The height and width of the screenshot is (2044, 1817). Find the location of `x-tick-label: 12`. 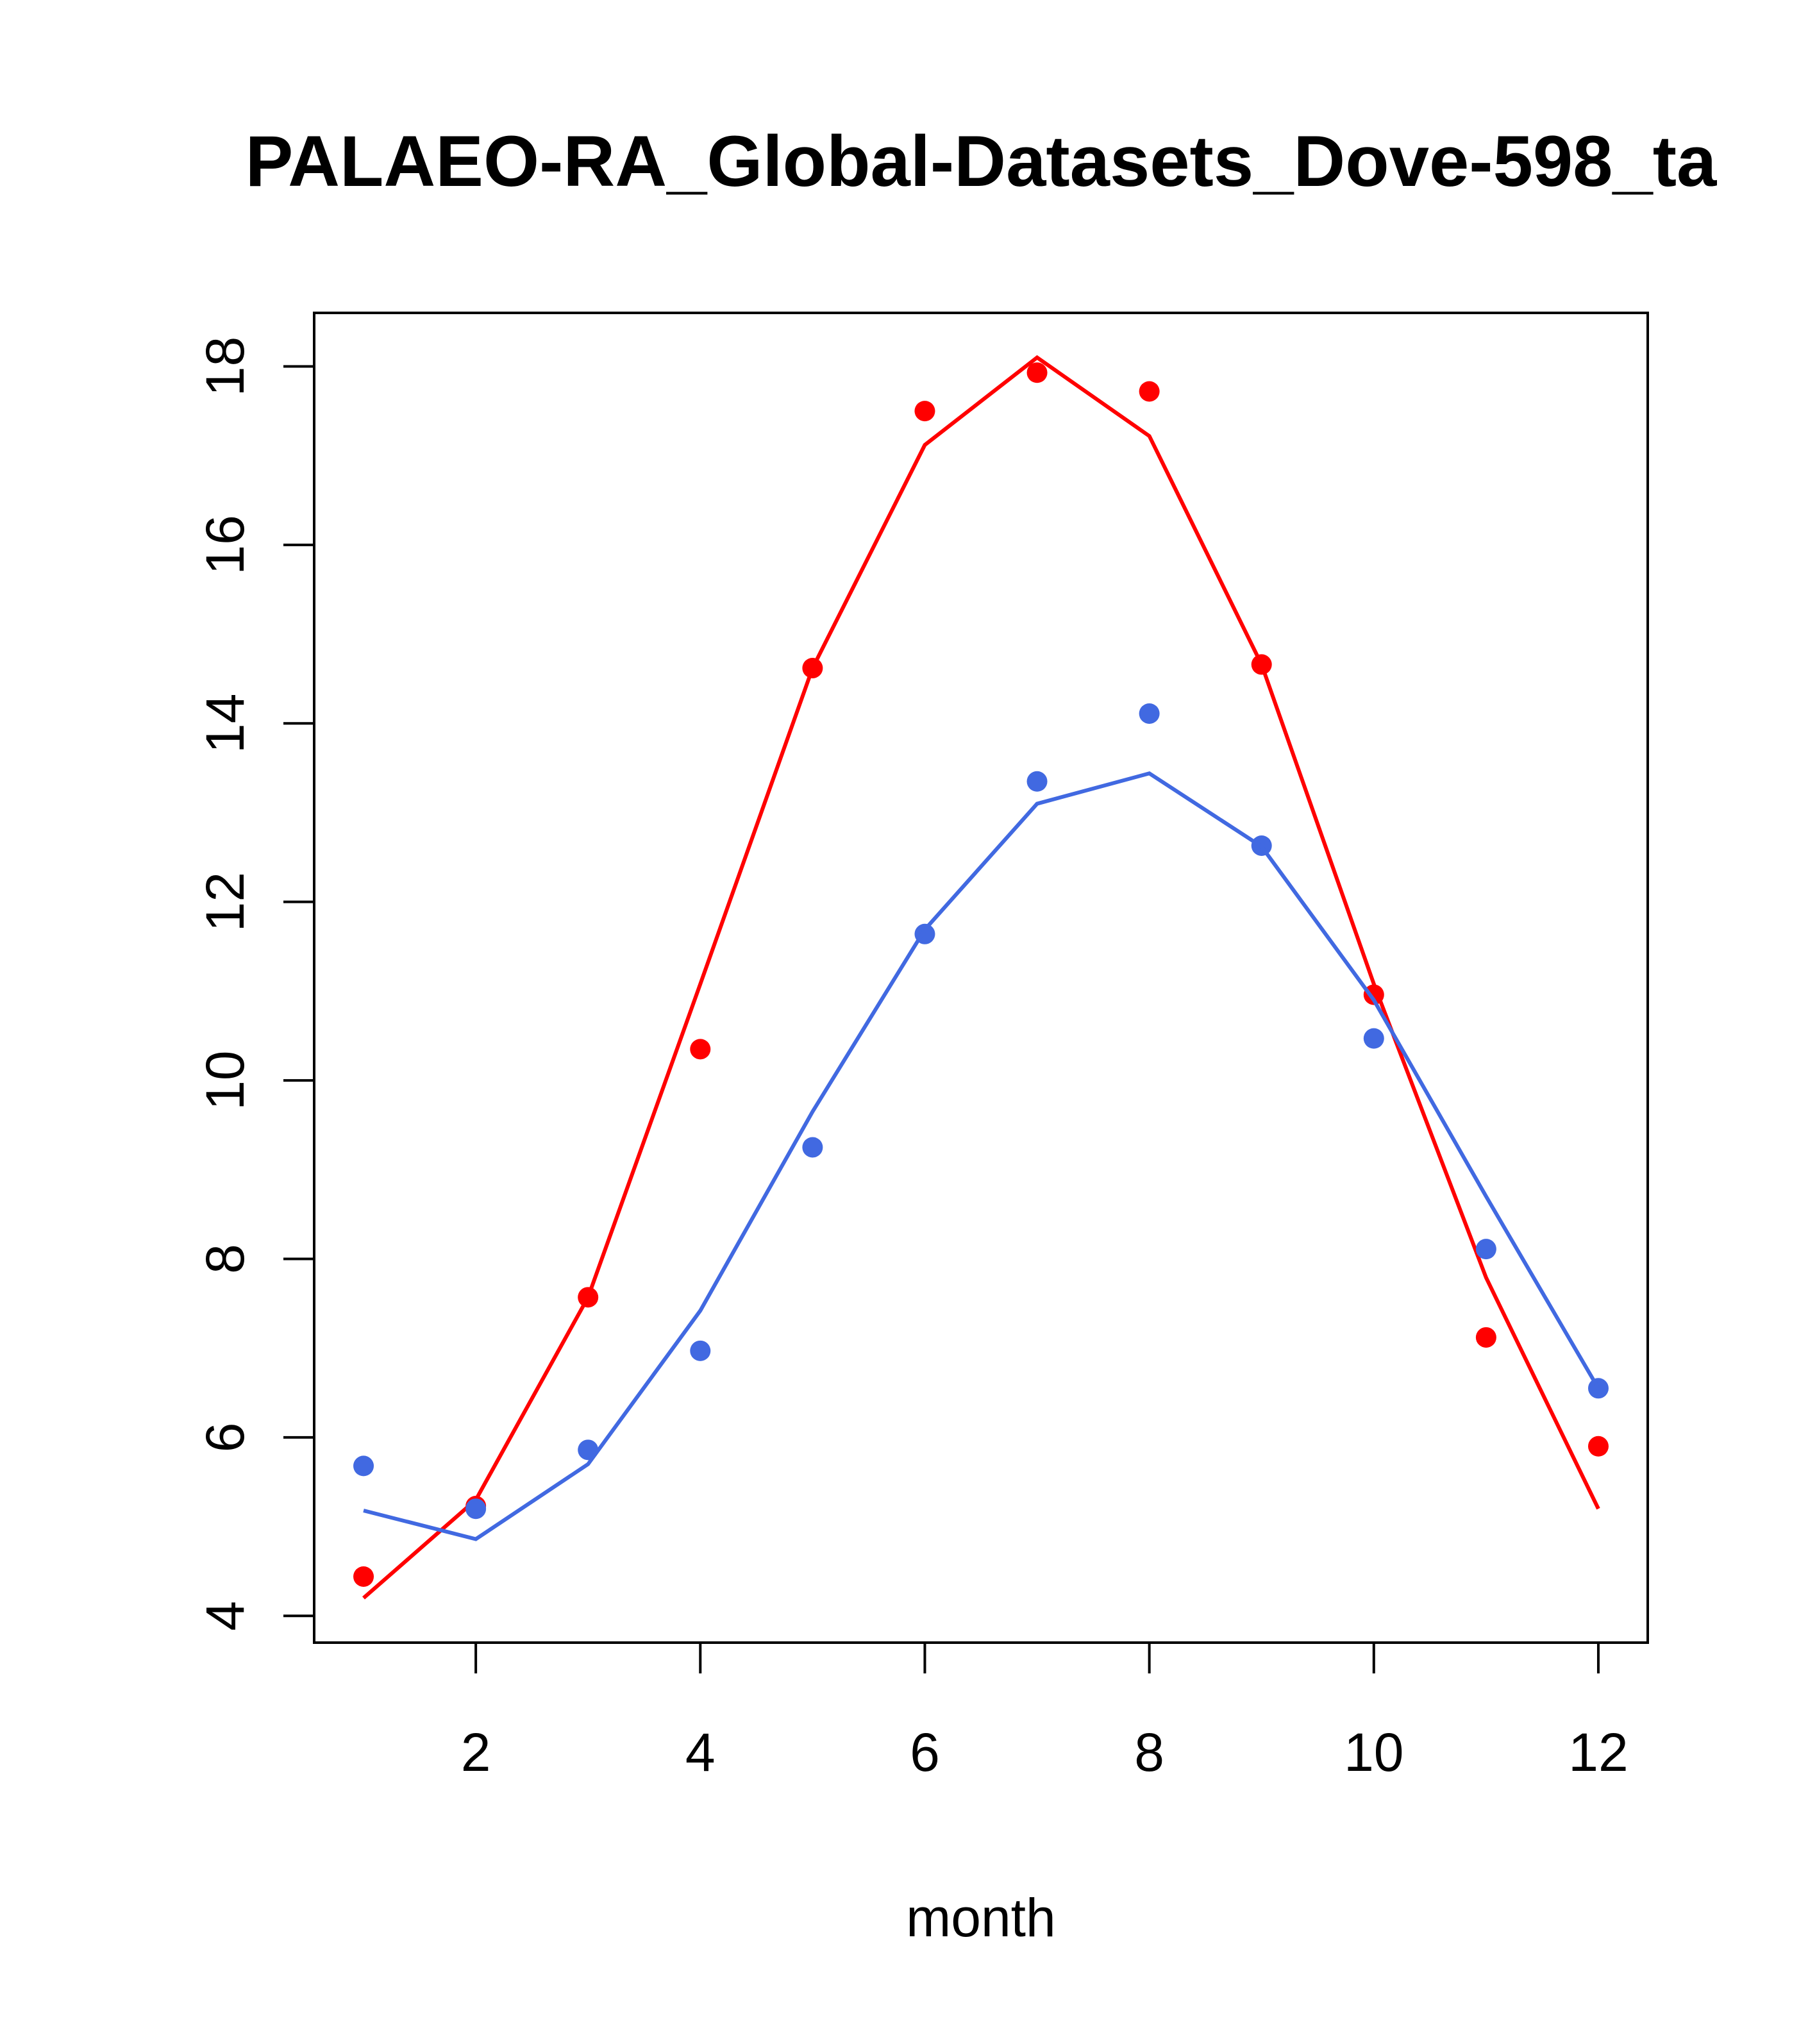

x-tick-label: 12 is located at coordinates (1598, 1752).